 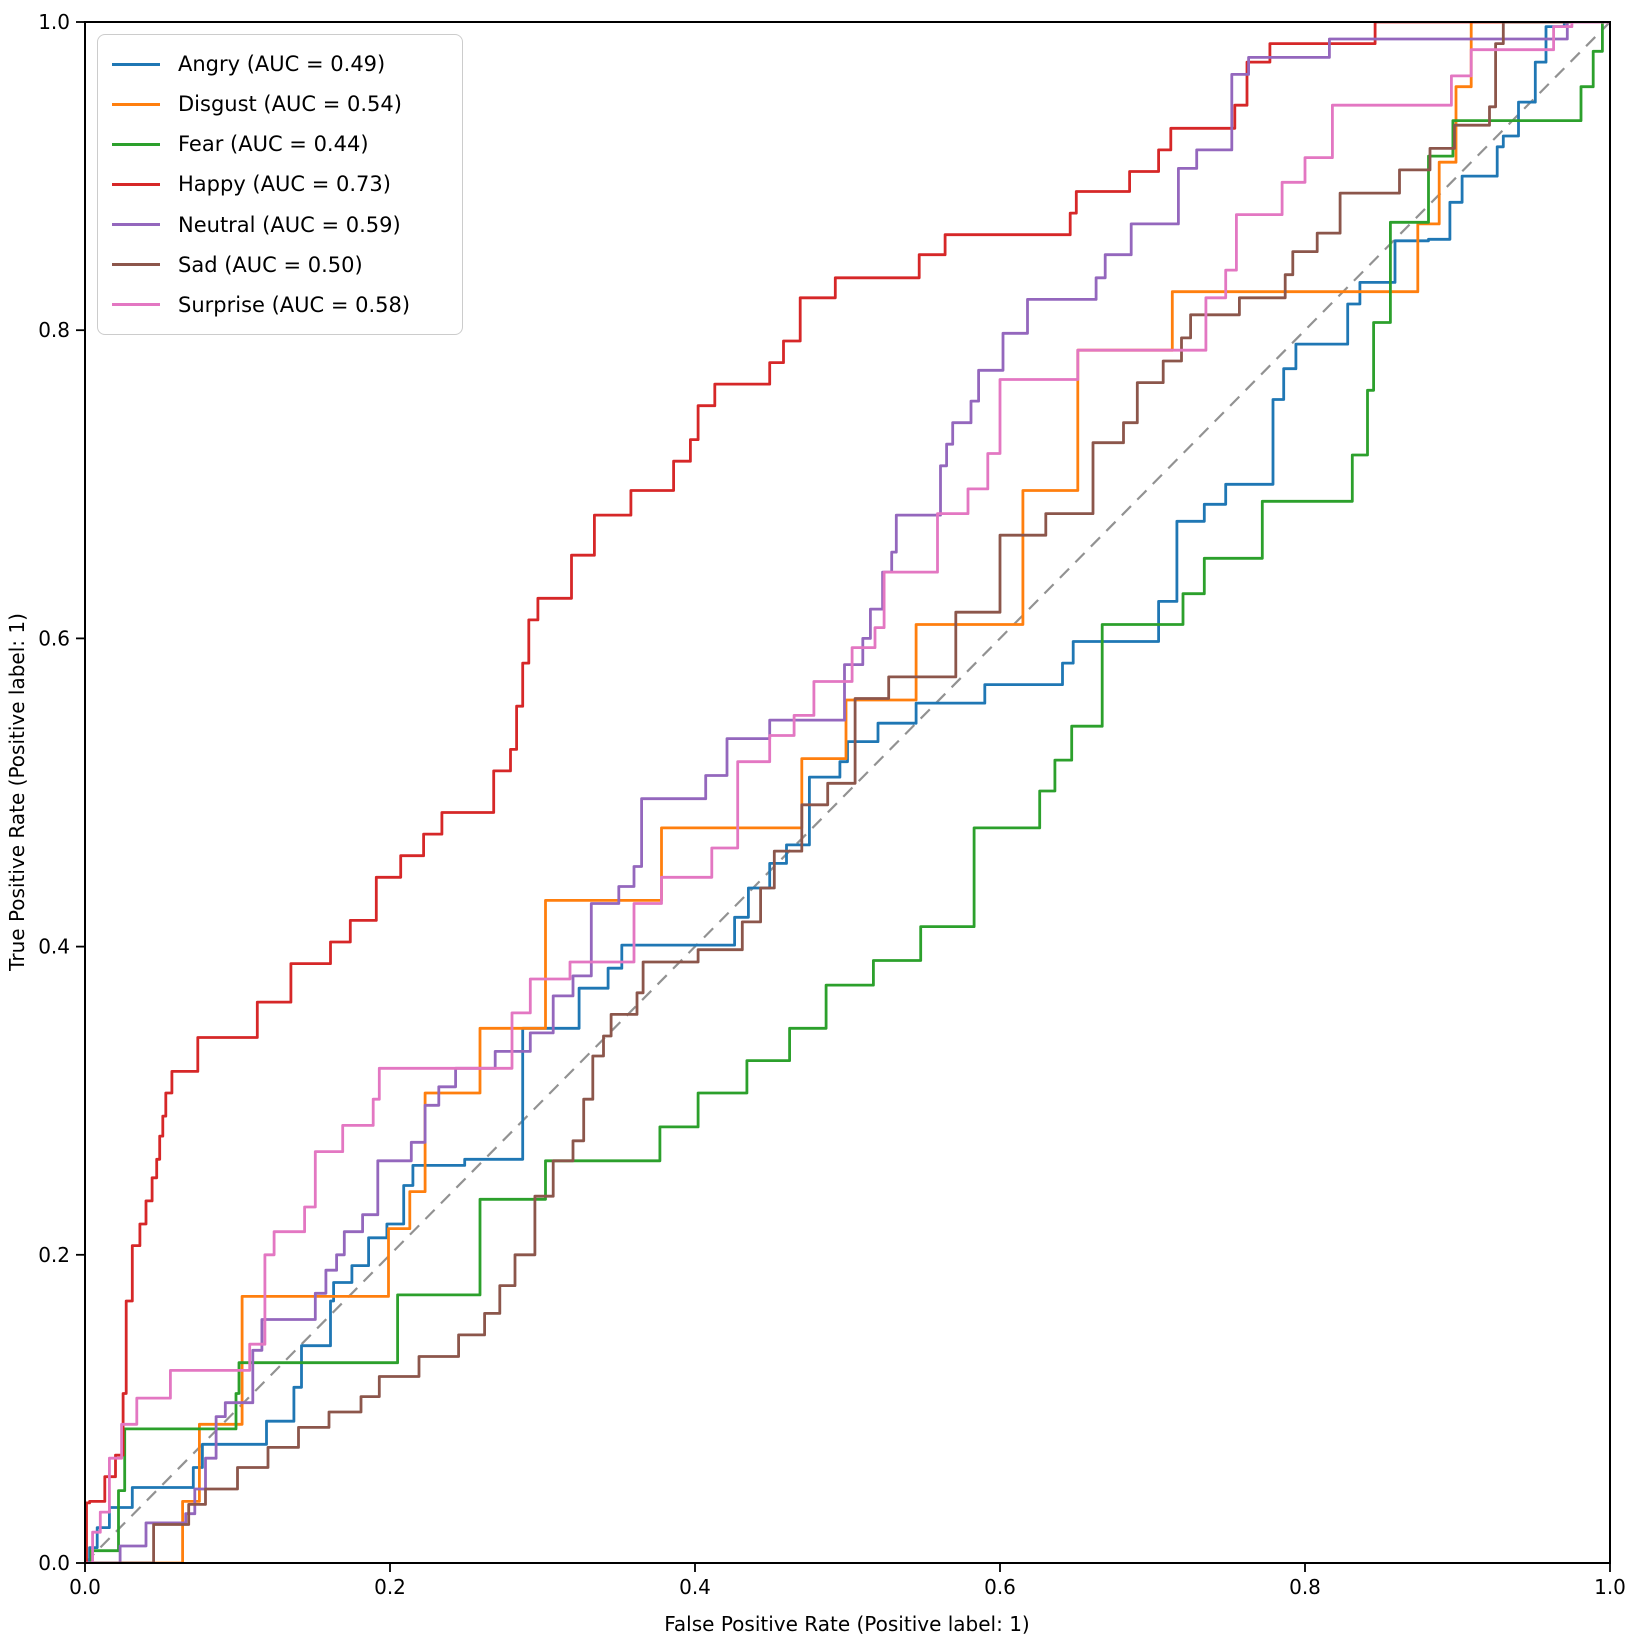 I want to click on legend-label: Angry (AUC = 0.49), so click(x=282, y=64).